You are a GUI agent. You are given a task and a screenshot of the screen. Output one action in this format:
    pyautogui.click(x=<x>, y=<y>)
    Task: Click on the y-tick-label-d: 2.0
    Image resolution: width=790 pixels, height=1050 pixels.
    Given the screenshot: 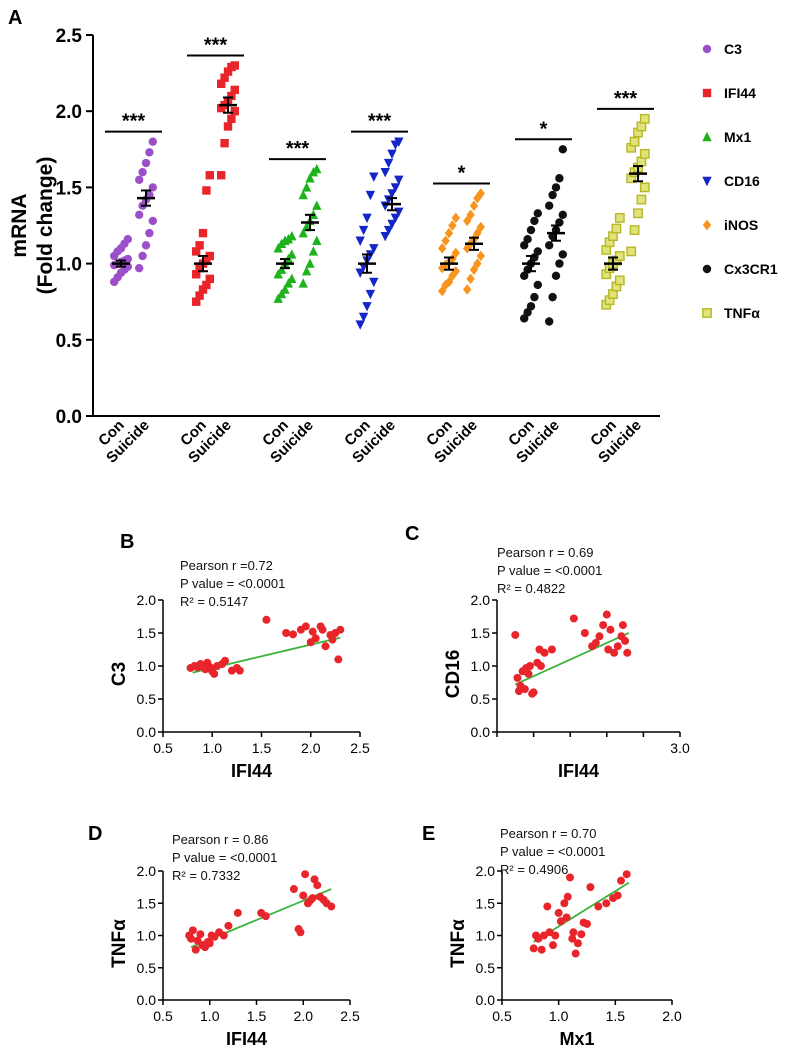 What is the action you would take?
    pyautogui.click(x=147, y=871)
    